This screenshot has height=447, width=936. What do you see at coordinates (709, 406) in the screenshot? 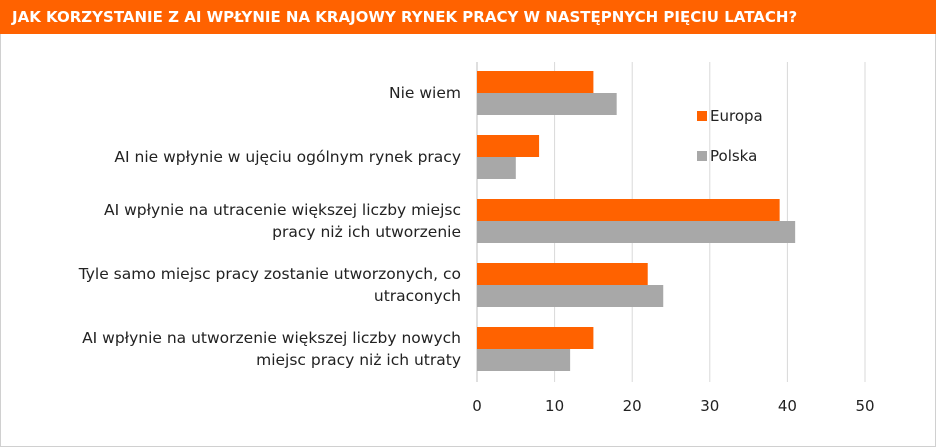
I see `x-tick-label-30: 30` at bounding box center [709, 406].